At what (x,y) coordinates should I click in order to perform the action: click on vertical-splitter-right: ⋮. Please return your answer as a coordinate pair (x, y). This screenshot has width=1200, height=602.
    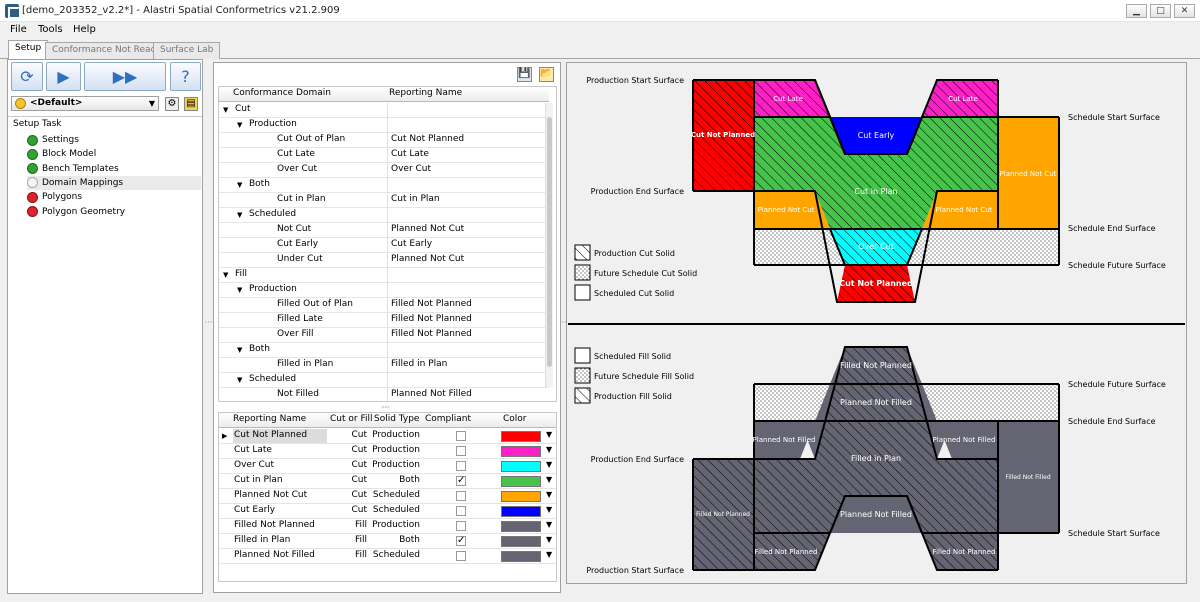
    Looking at the image, I should click on (565, 321).